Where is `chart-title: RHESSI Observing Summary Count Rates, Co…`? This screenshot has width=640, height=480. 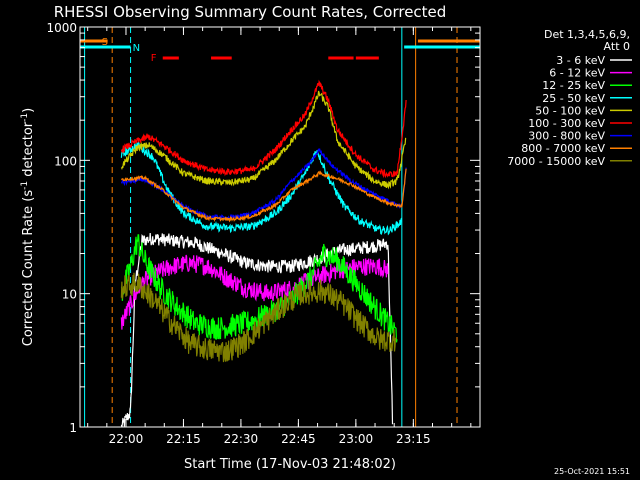 chart-title: RHESSI Observing Summary Count Rates, Co… is located at coordinates (250, 12).